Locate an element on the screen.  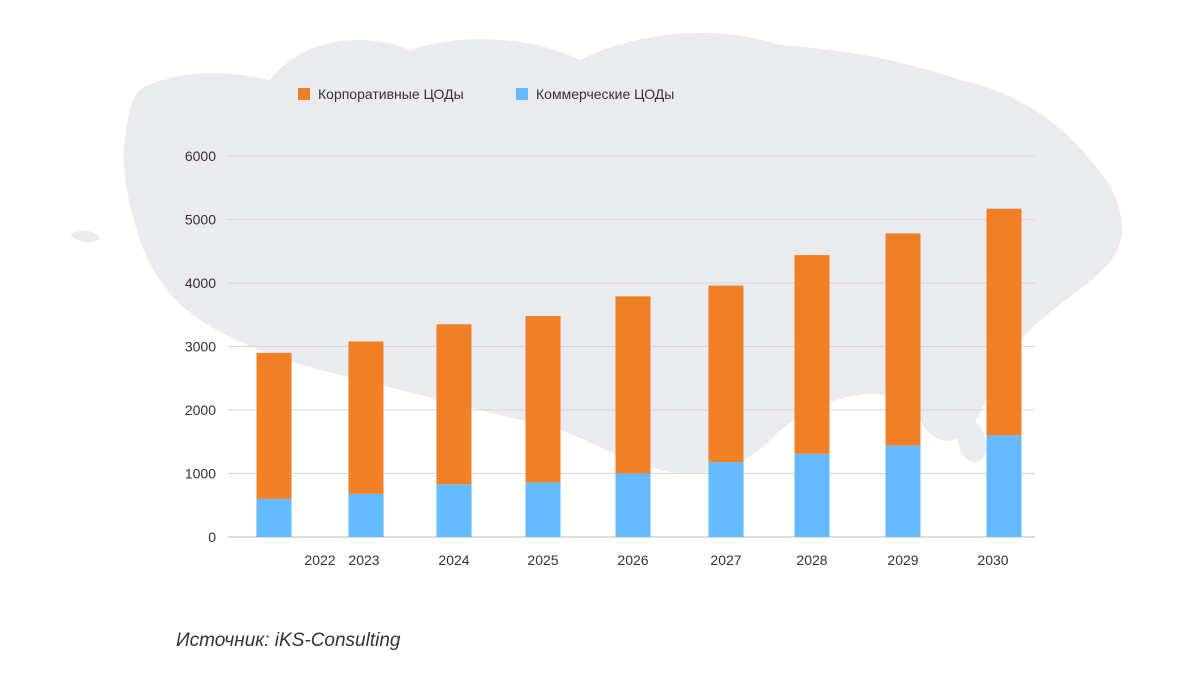
bar-2024-commercial is located at coordinates (454, 510).